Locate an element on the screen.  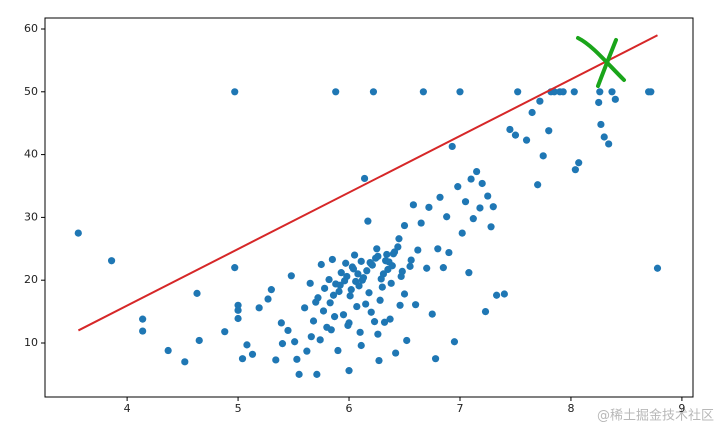
x-tick-label: 9 is located at coordinates (681, 408).